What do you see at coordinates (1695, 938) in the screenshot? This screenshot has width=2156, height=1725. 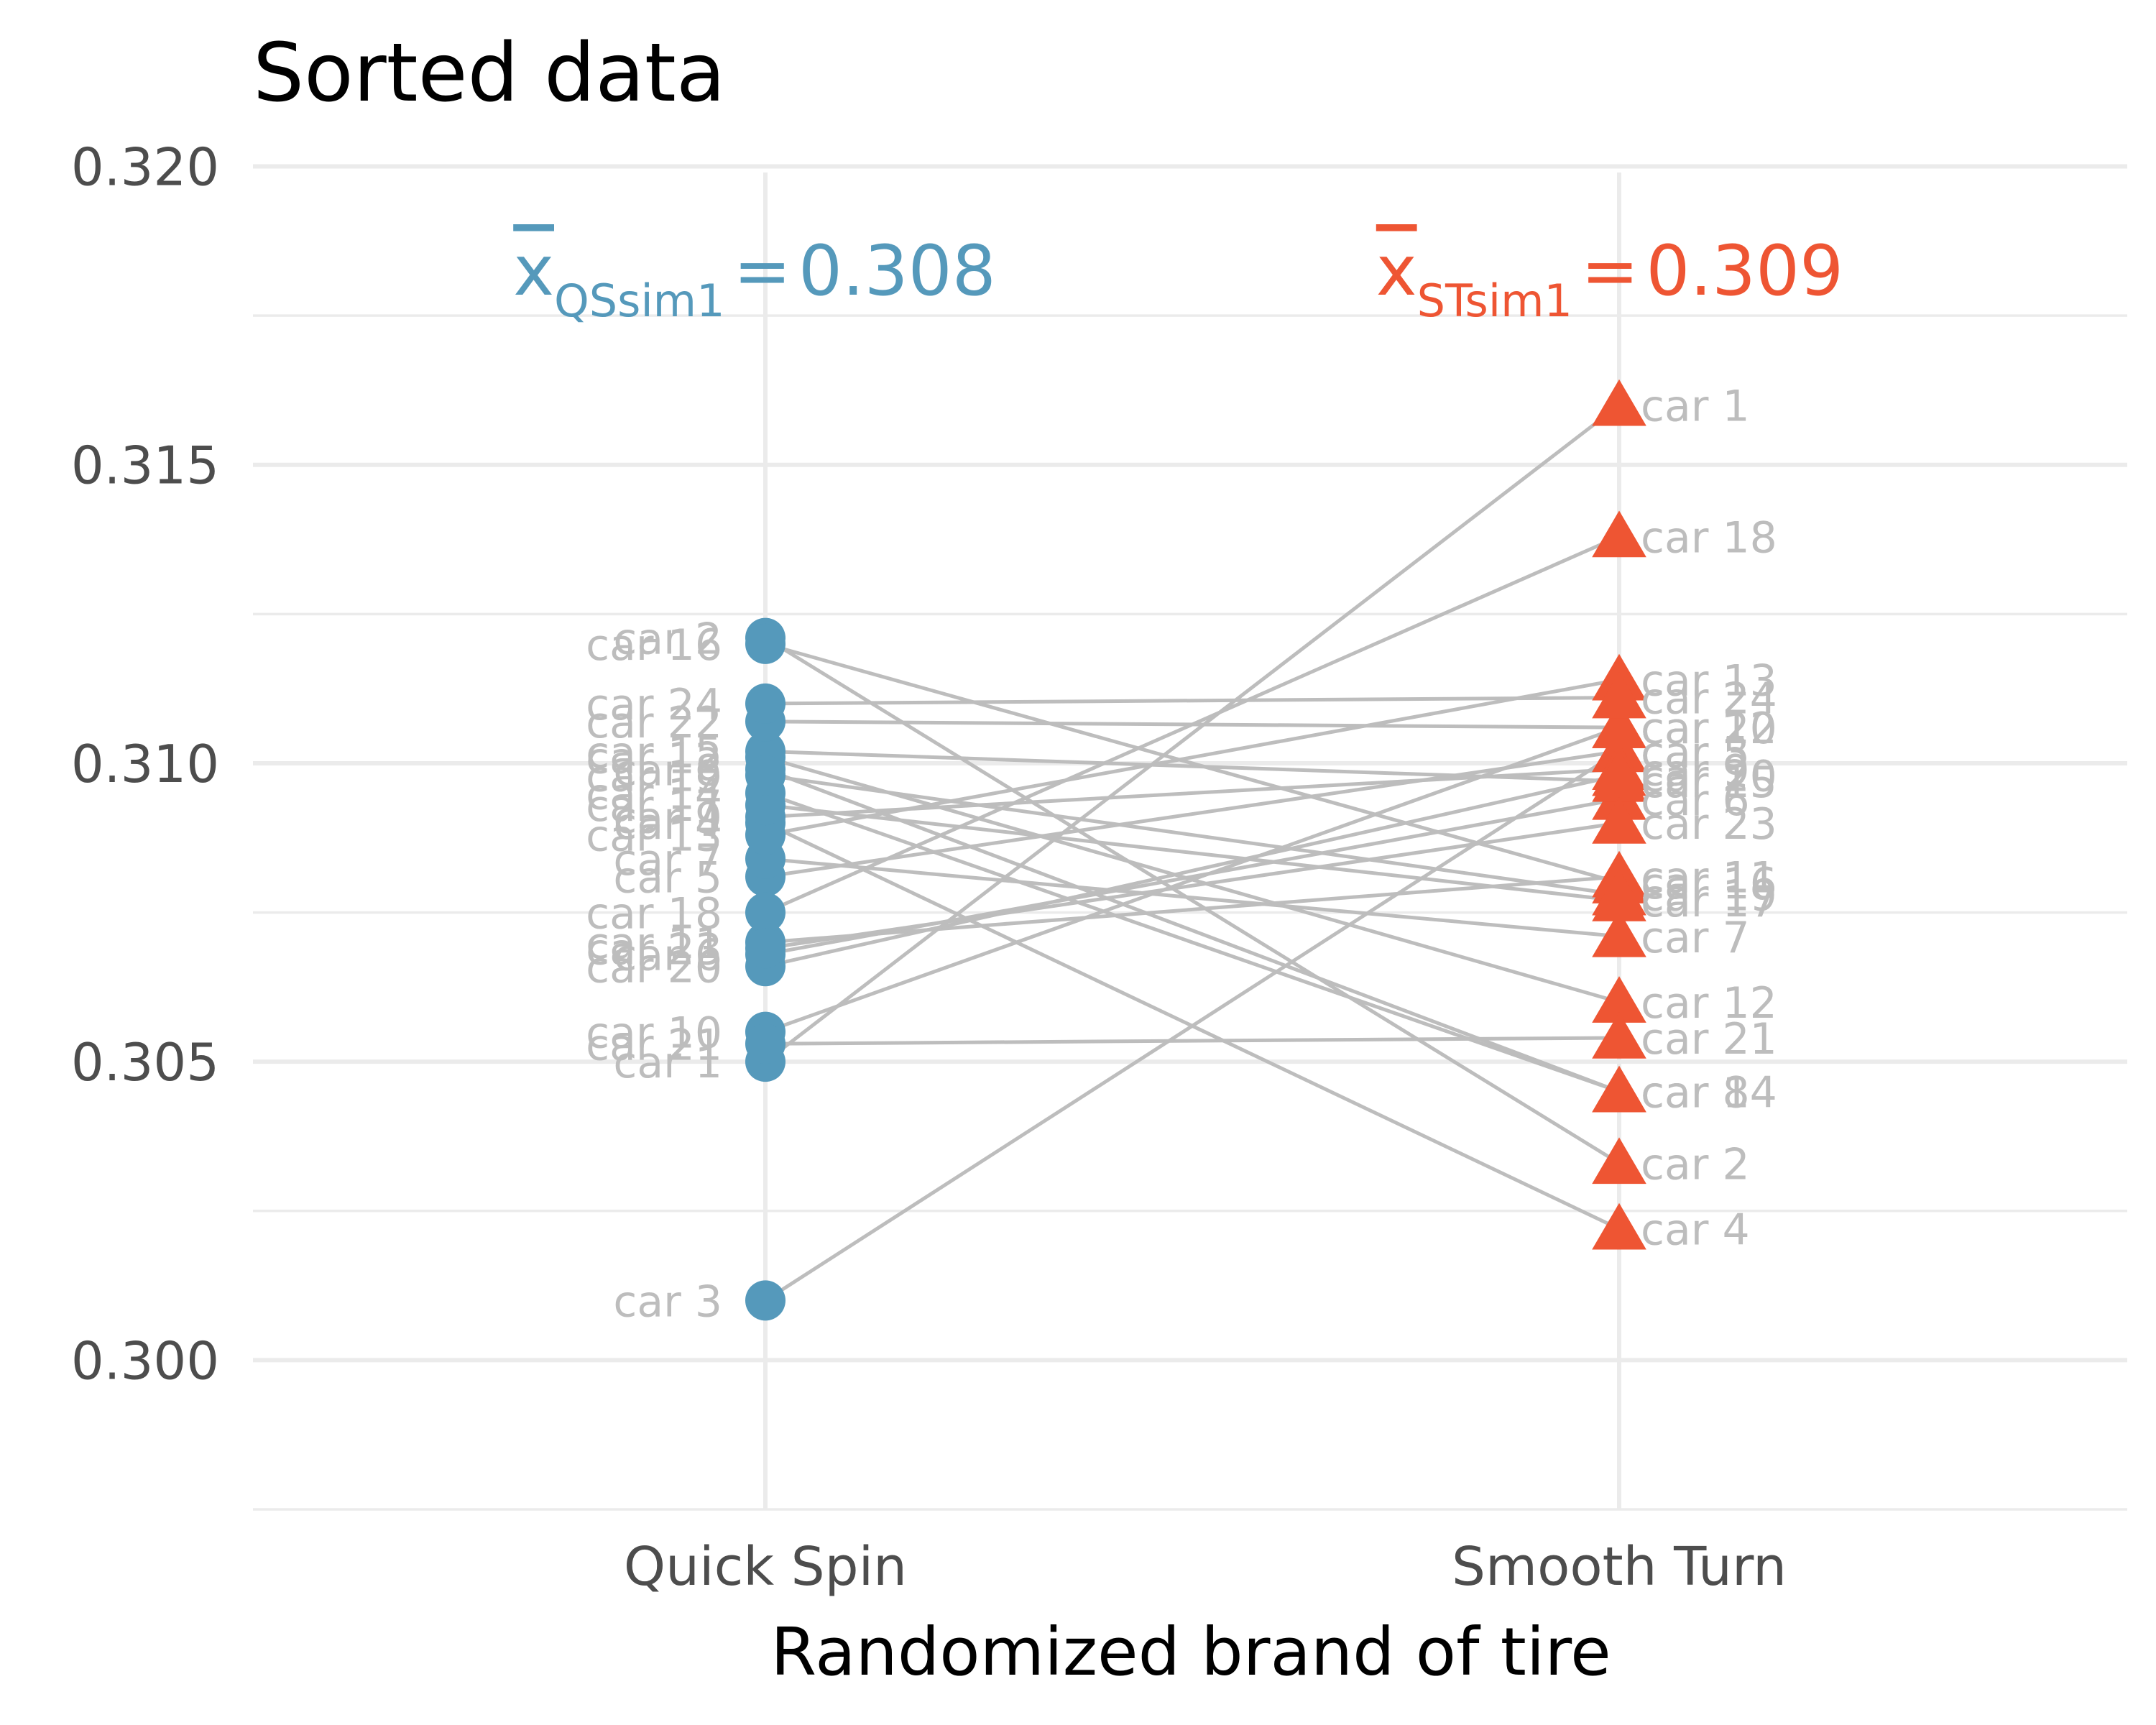 I see `smooth-turn-car-label: car 7` at bounding box center [1695, 938].